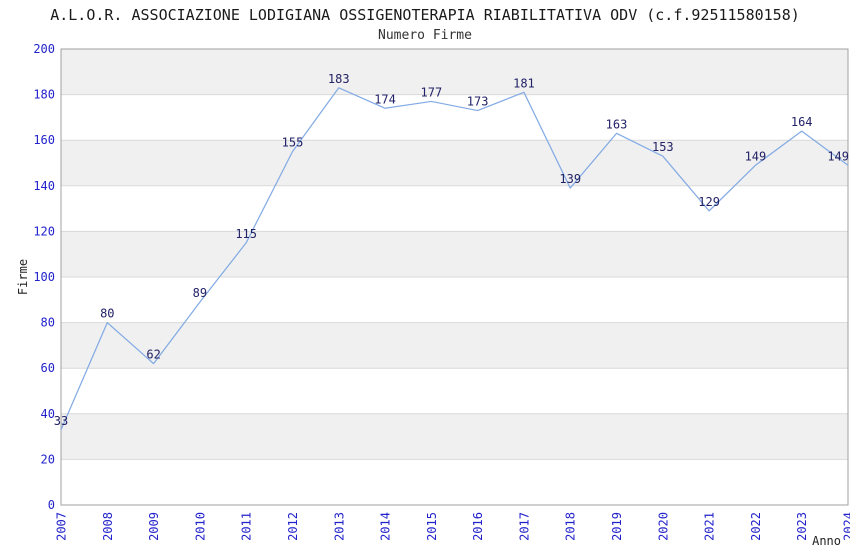  What do you see at coordinates (44, 277) in the screenshot?
I see `y-tick-label: 100` at bounding box center [44, 277].